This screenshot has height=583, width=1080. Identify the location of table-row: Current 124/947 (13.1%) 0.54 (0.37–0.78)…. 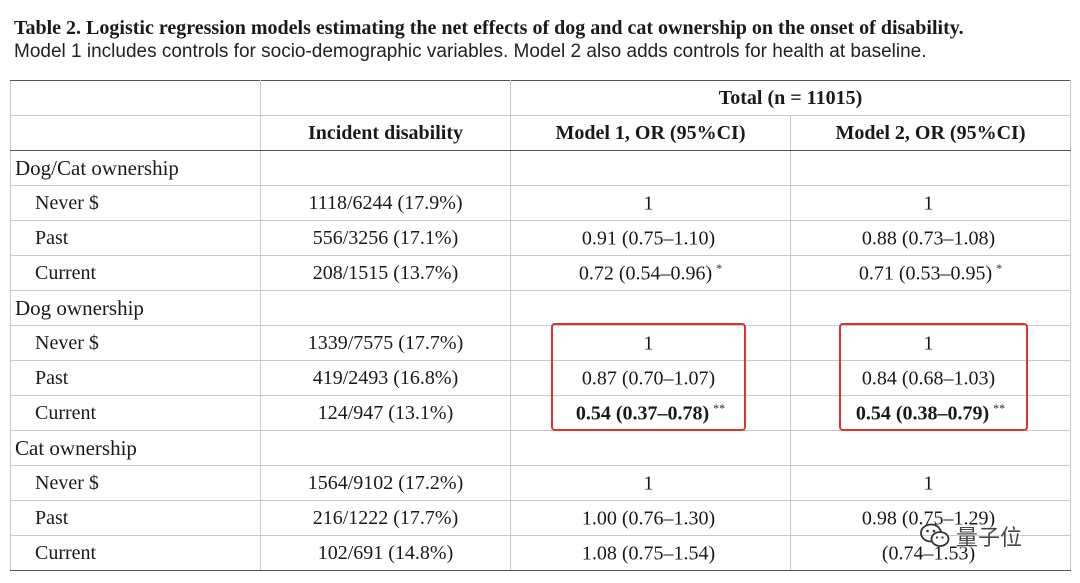
(540, 413).